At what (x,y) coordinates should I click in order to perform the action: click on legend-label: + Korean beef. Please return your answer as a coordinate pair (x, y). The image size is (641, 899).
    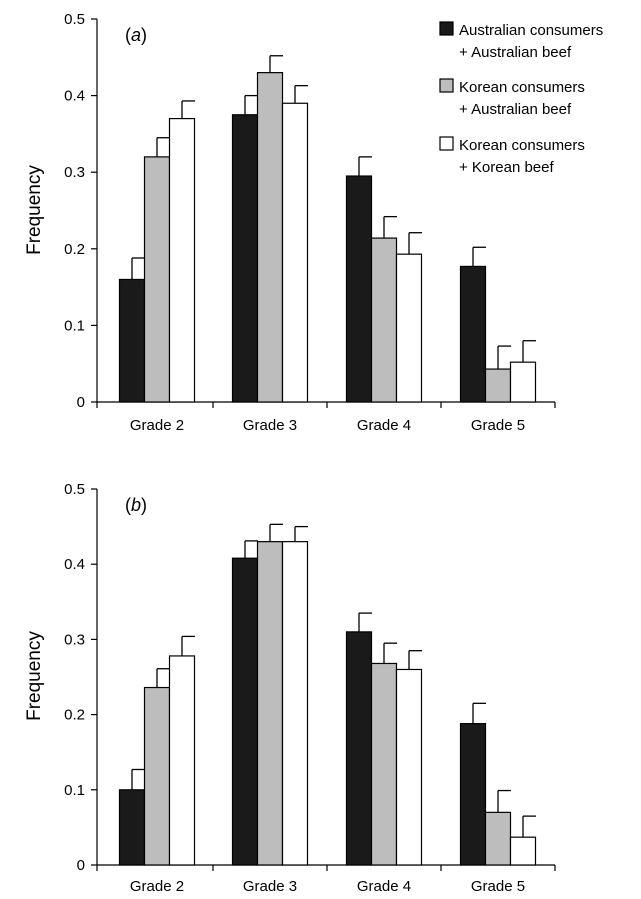
    Looking at the image, I should click on (506, 167).